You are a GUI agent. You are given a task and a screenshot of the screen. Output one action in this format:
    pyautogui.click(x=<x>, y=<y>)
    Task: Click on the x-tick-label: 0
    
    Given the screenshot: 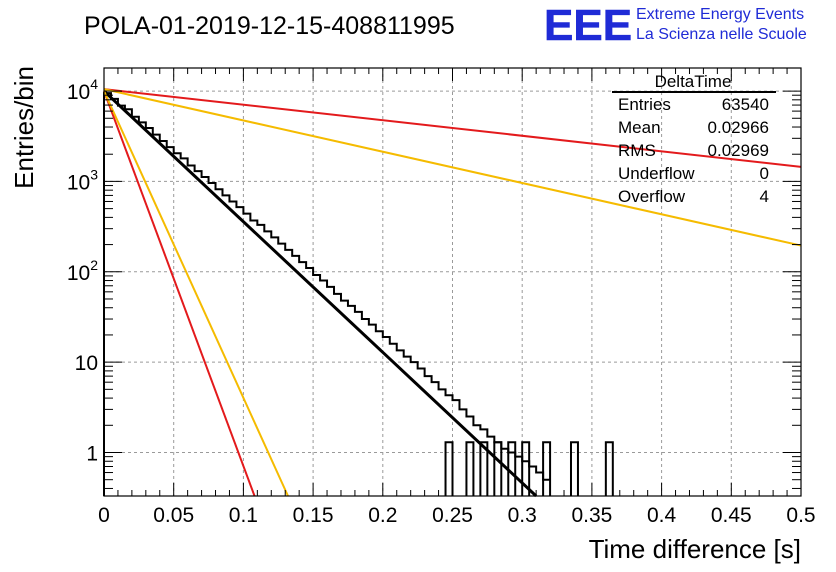 What is the action you would take?
    pyautogui.click(x=104, y=515)
    